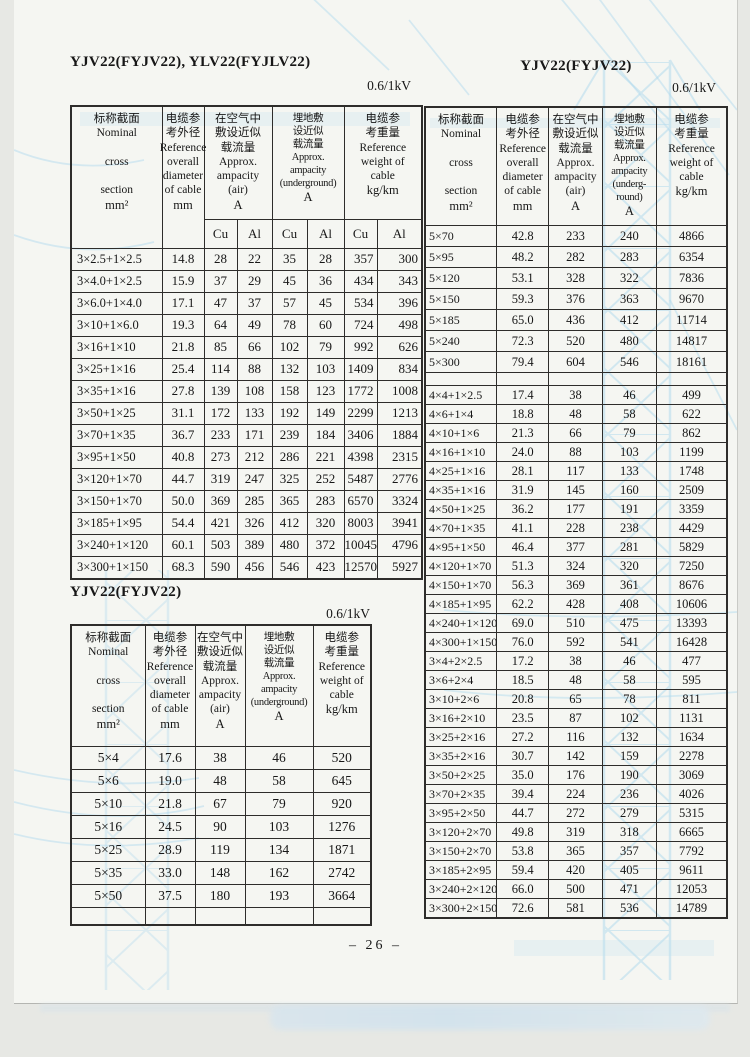 Image resolution: width=750 pixels, height=1057 pixels. I want to click on cell: 59.4, so click(522, 870).